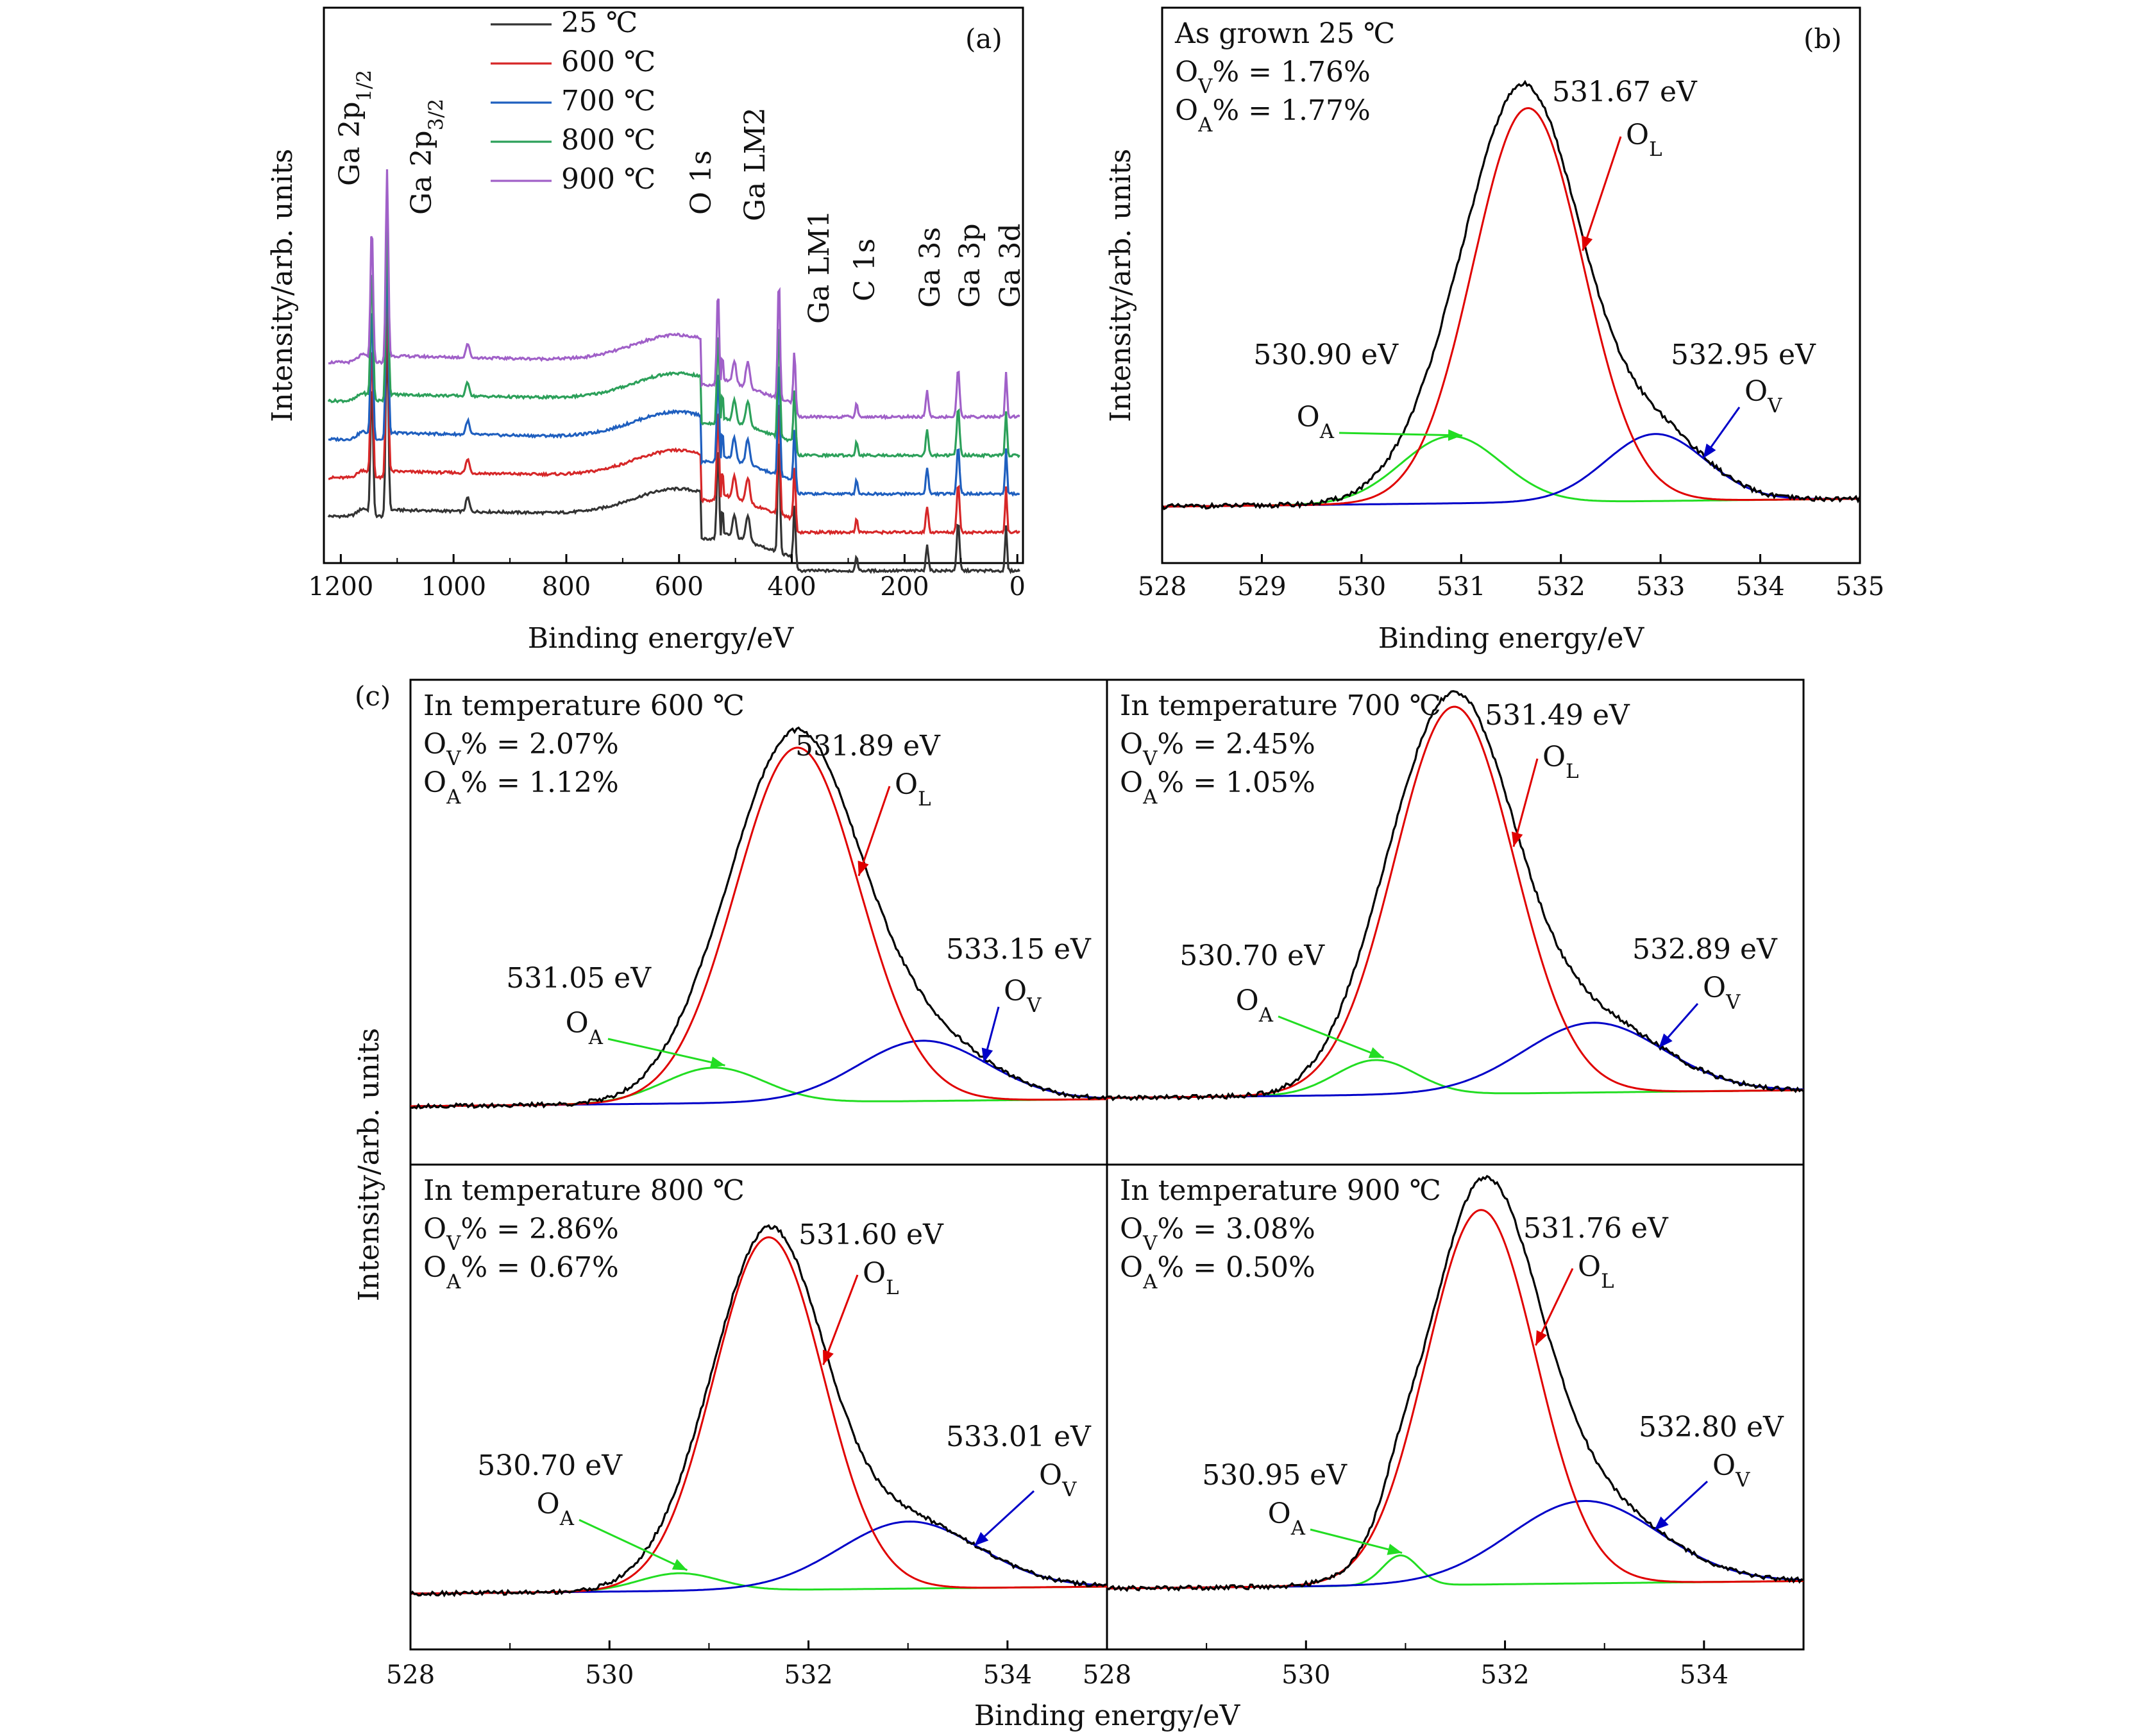 The width and height of the screenshot is (2146, 1736). I want to click on ol-position-label: 531.49 eV, so click(1557, 715).